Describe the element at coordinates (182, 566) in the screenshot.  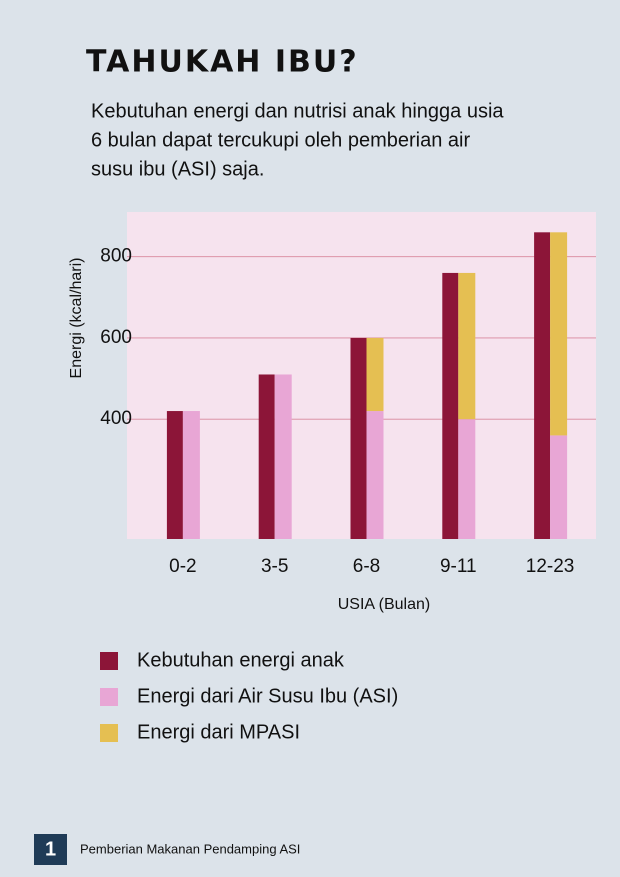
I see `x-tick-label: 0-2` at that location.